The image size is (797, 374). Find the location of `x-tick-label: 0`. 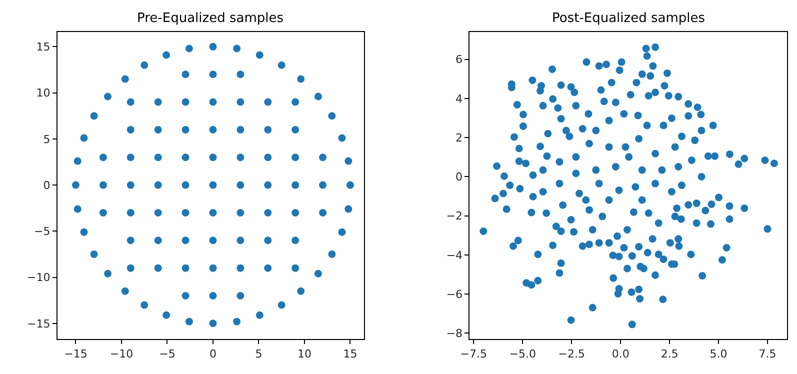

x-tick-label: 0 is located at coordinates (212, 353).